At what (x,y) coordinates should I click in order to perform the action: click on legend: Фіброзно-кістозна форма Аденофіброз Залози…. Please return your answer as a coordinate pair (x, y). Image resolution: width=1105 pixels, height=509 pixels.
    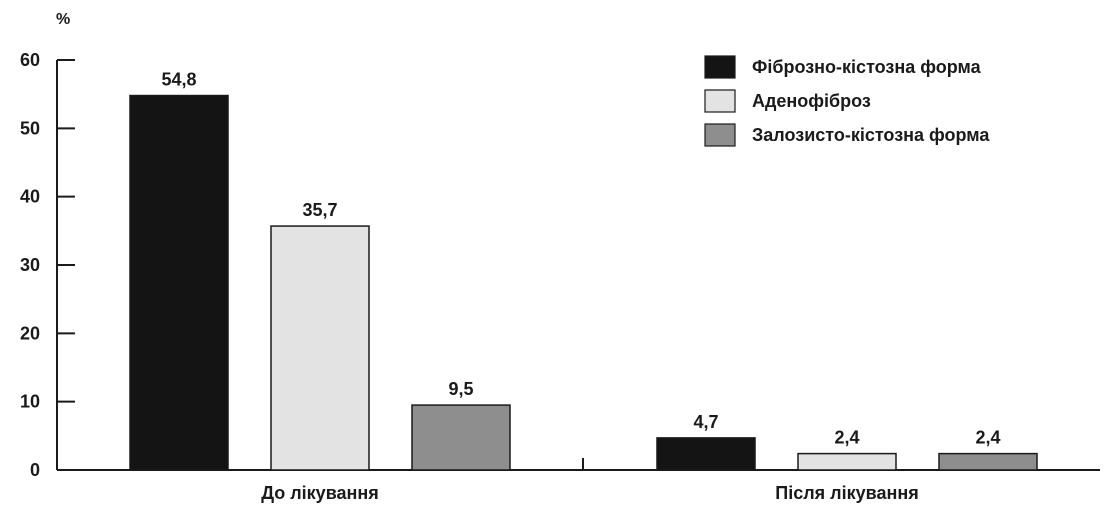
    Looking at the image, I should click on (847, 101).